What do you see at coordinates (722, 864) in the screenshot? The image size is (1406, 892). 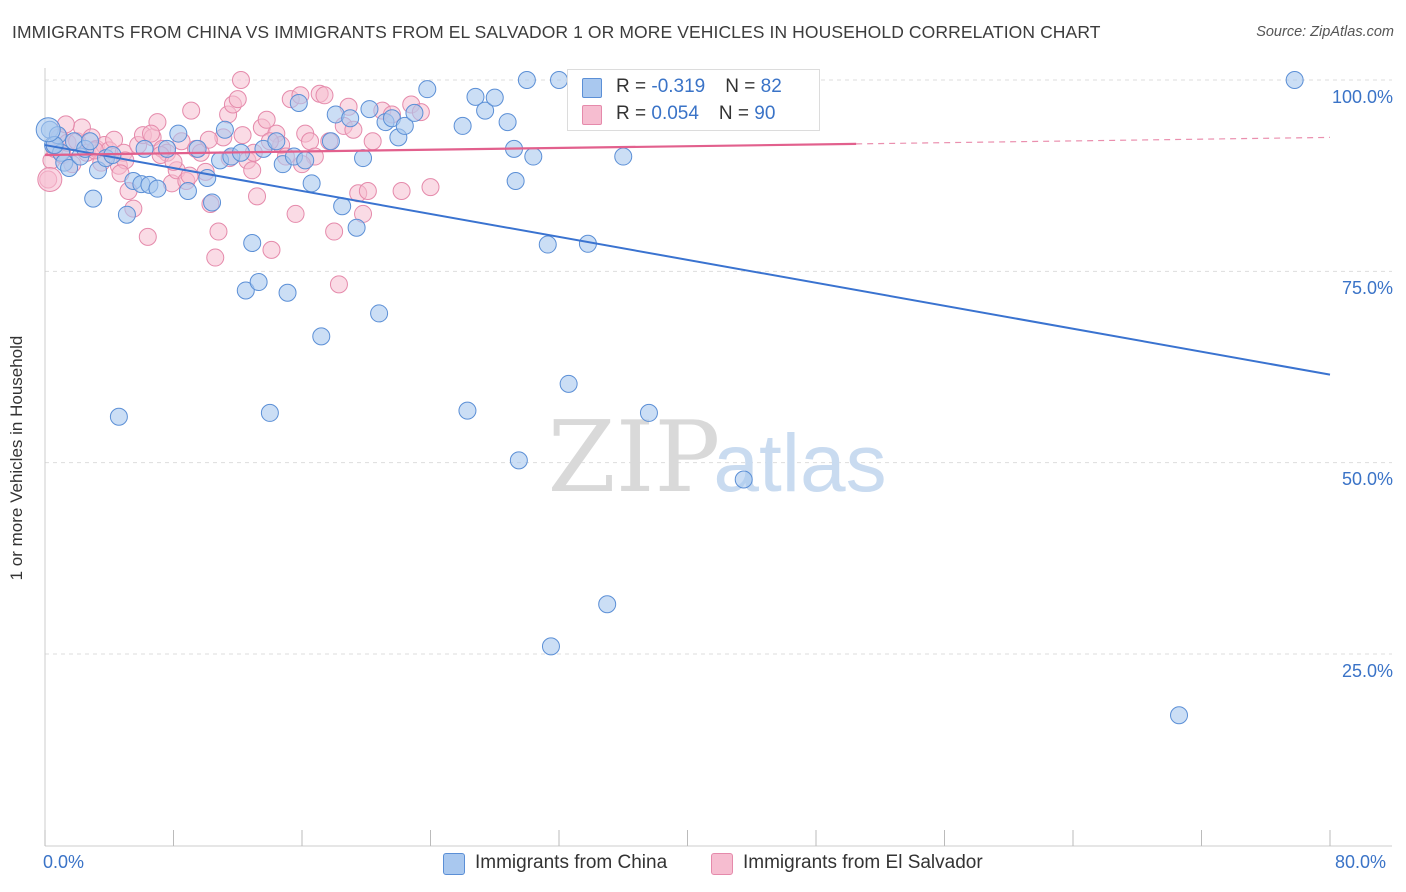 I see `bottom-legend-elsalvador-swatch` at bounding box center [722, 864].